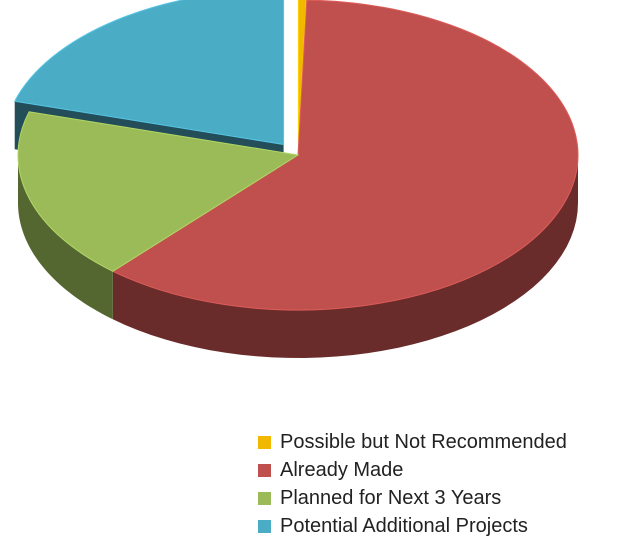 This screenshot has height=546, width=631. Describe the element at coordinates (302, 71) in the screenshot. I see `slice-possible-but-not-recommended` at that location.